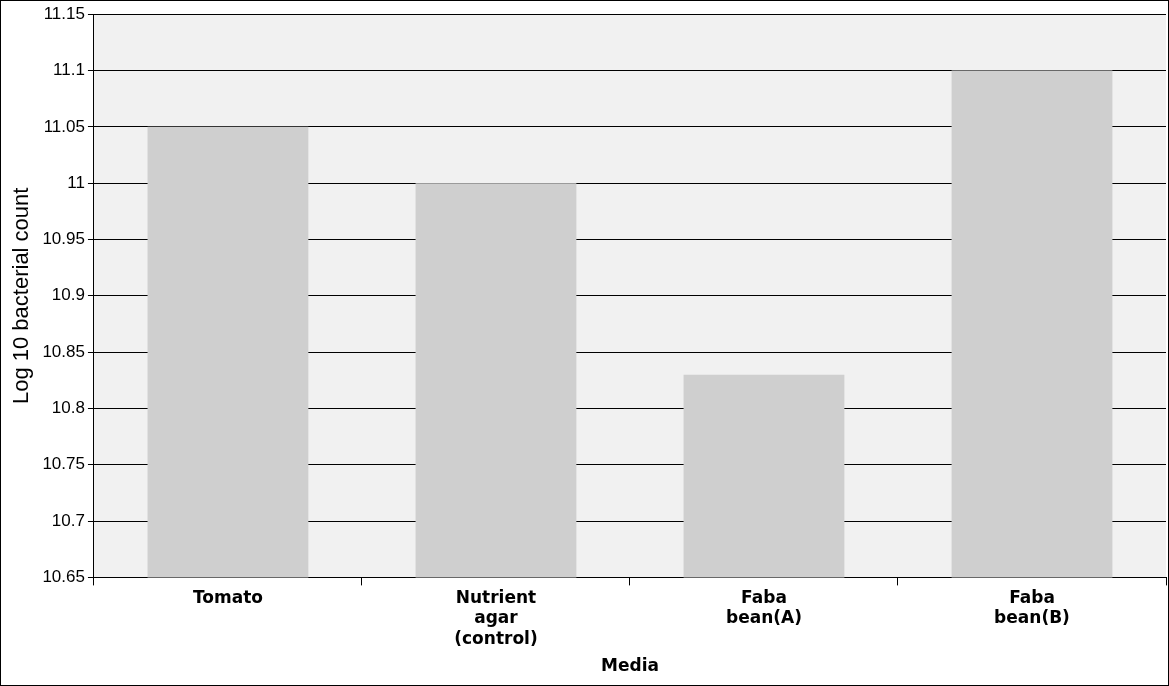  I want to click on y-tick-label: 10.85, so click(63, 351).